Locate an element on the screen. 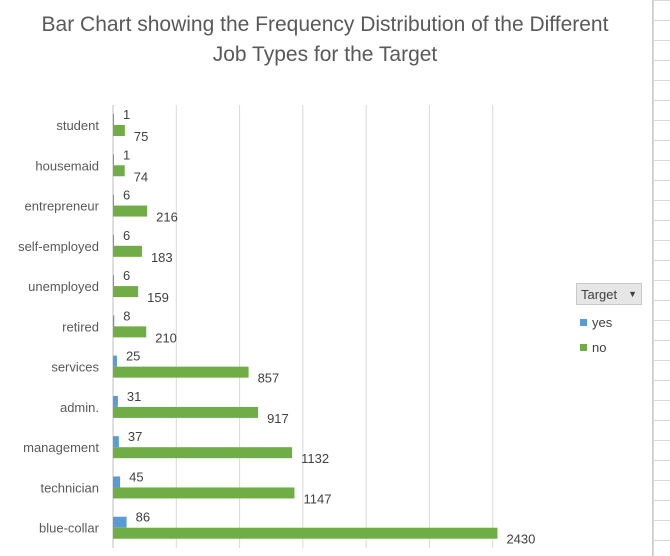 The image size is (670, 556). data-label-yes: 37 is located at coordinates (135, 436).